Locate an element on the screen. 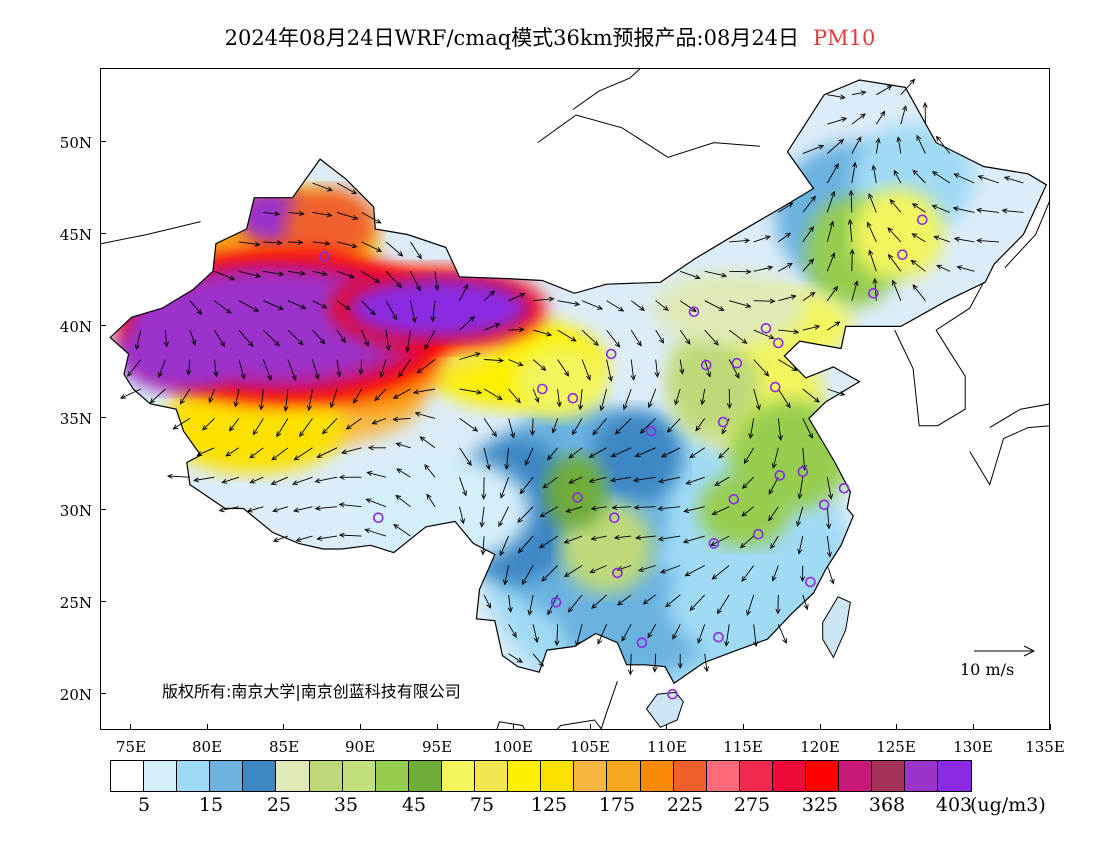  lon-label-130E: 130E is located at coordinates (973, 747).